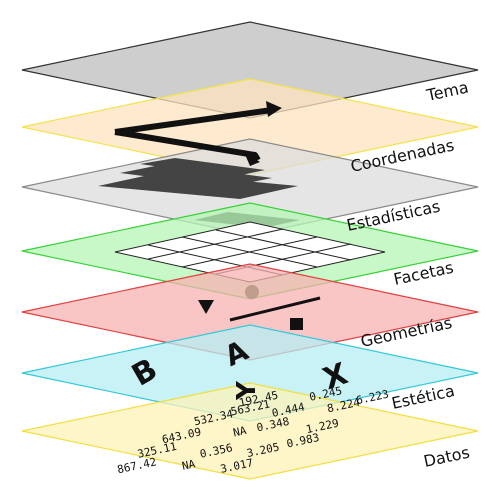 Image resolution: width=504 pixels, height=504 pixels. I want to click on triangle-geom, so click(206, 307).